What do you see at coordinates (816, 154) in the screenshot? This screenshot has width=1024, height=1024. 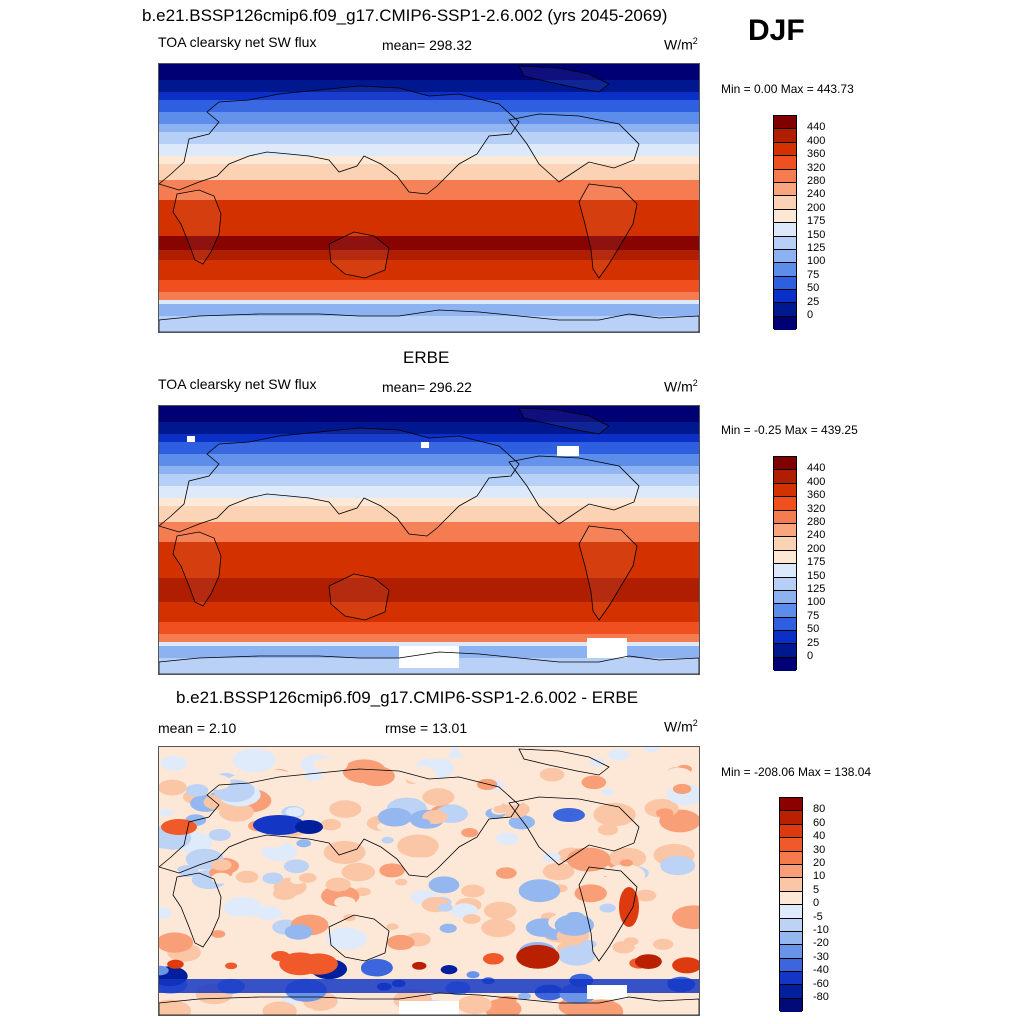 I see `colorbar-tick-label: 360` at bounding box center [816, 154].